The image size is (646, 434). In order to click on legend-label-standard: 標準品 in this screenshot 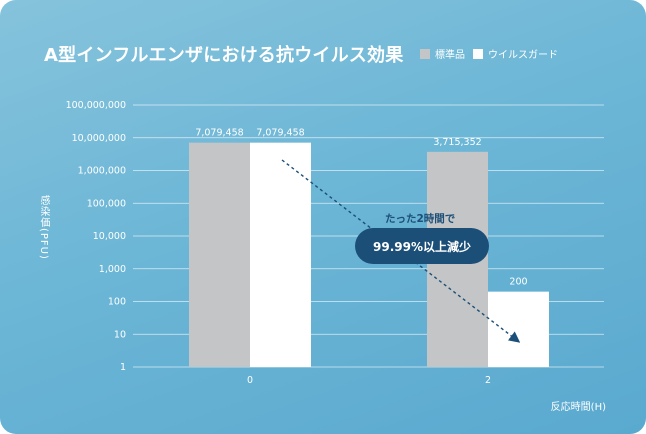, I will do `click(450, 55)`.